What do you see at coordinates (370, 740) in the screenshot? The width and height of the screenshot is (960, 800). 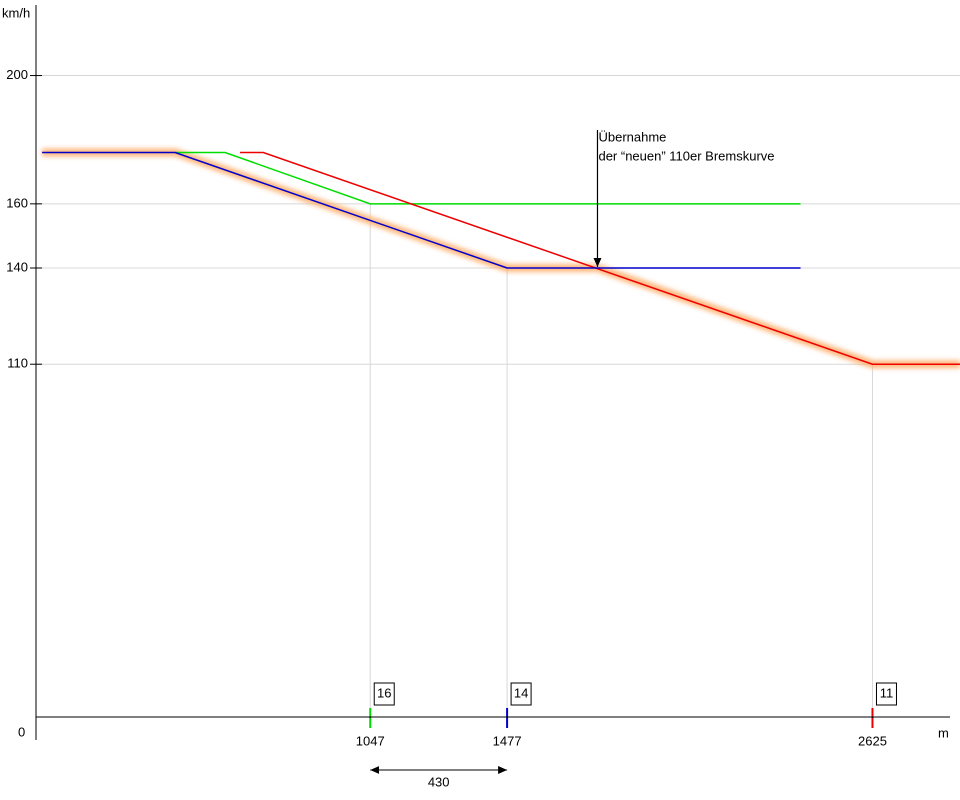 I see `x-tick-label: 1047` at bounding box center [370, 740].